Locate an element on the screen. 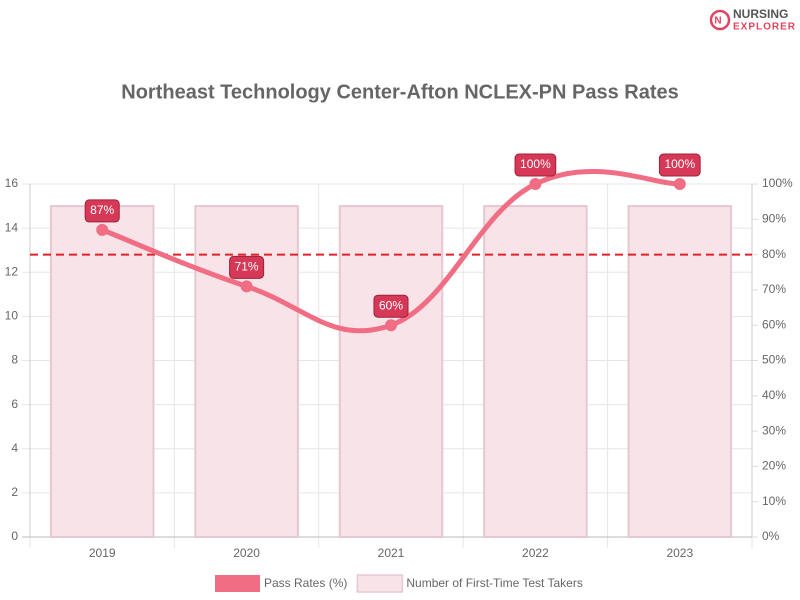 The width and height of the screenshot is (800, 600). y-tick-label: 16 is located at coordinates (12, 183).